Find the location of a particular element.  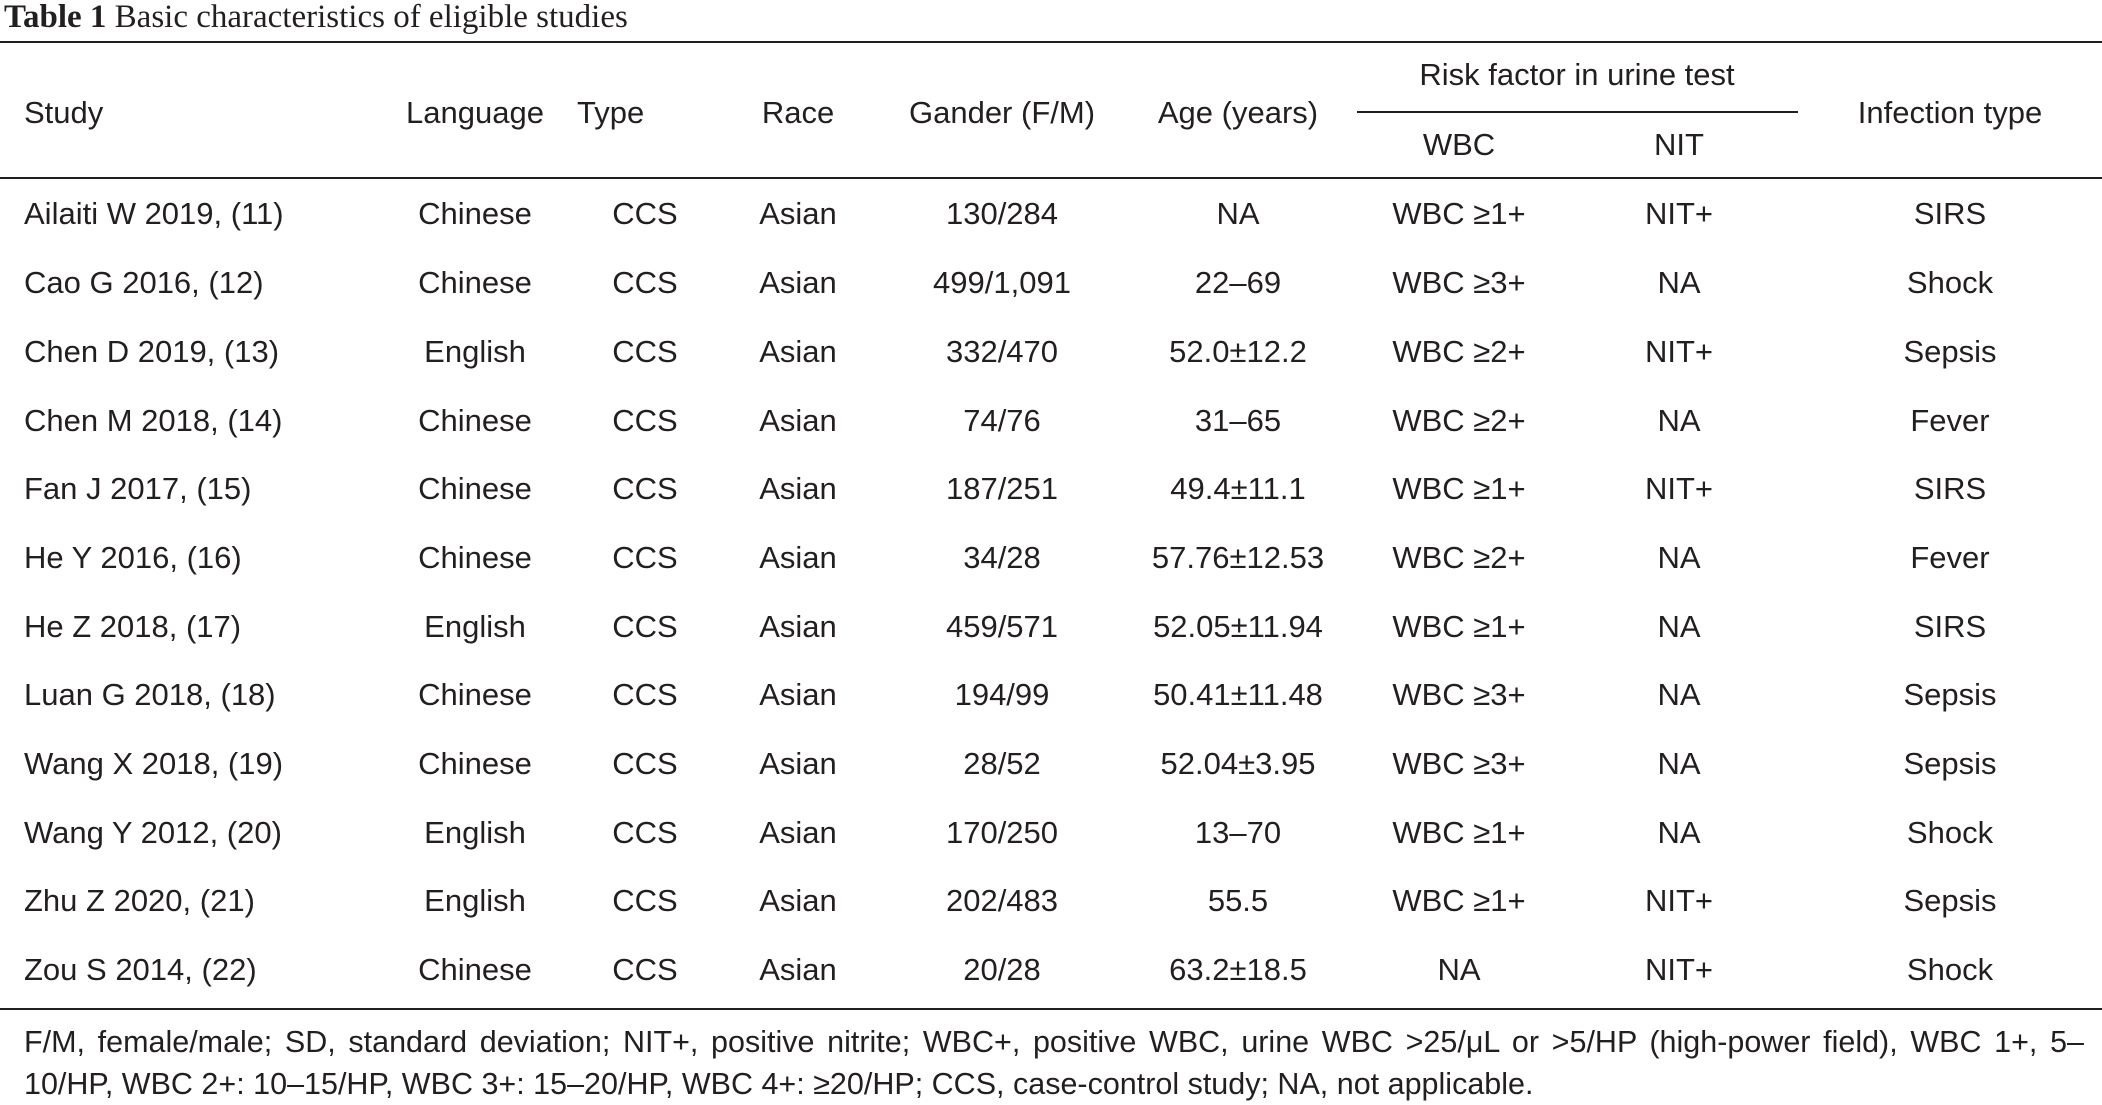

cell-age: 52.0±12.2 is located at coordinates (1238, 351).